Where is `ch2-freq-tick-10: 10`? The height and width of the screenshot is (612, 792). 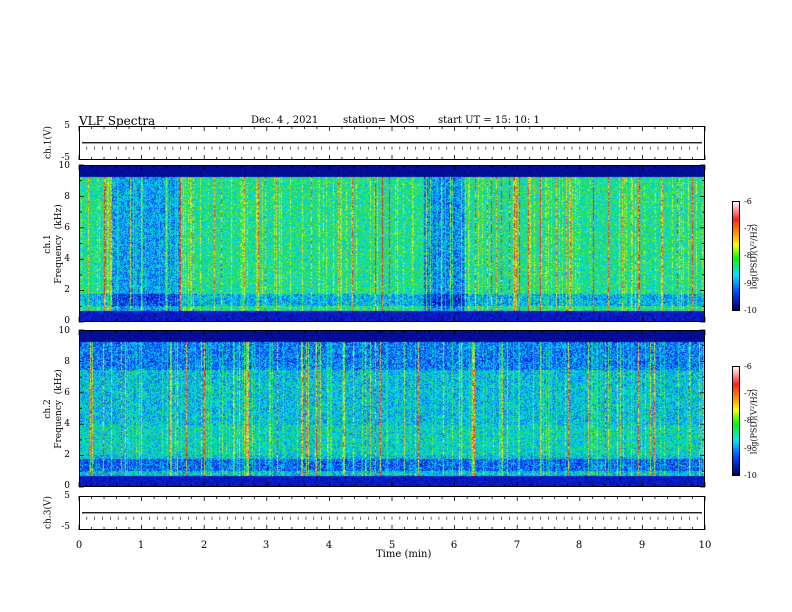
ch2-freq-tick-10: 10 is located at coordinates (64, 331).